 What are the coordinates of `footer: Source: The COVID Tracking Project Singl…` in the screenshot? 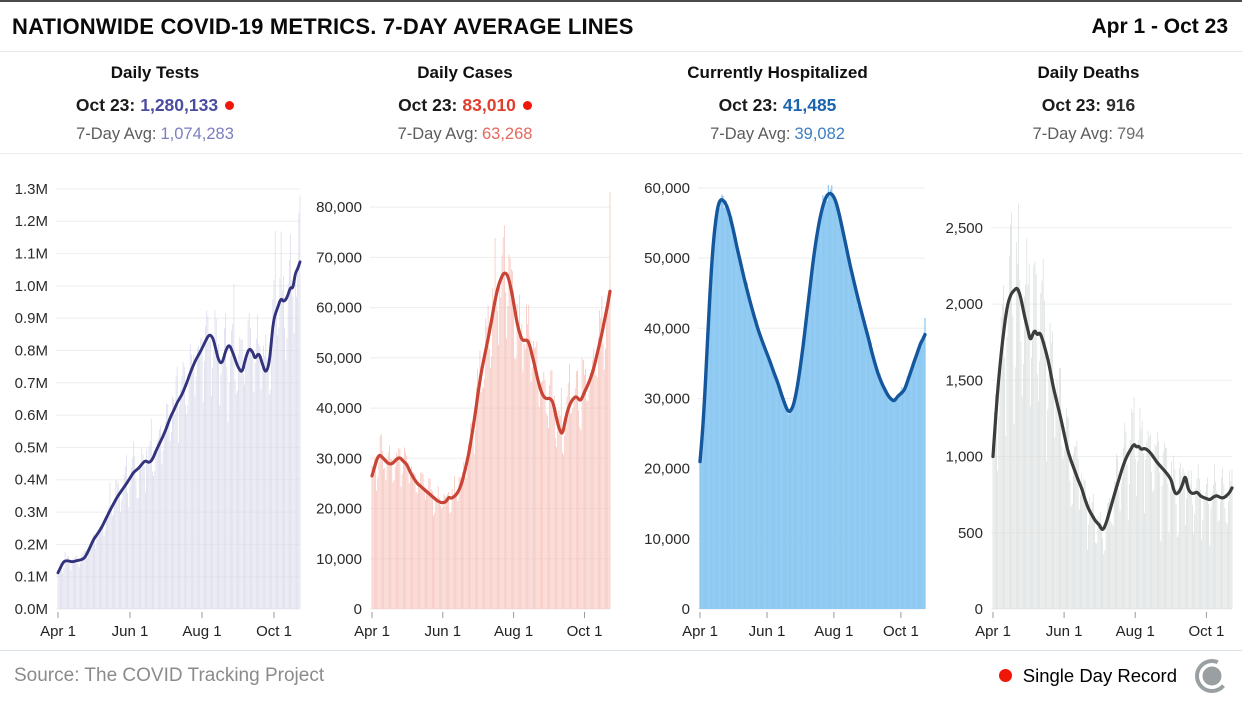 It's located at (621, 675).